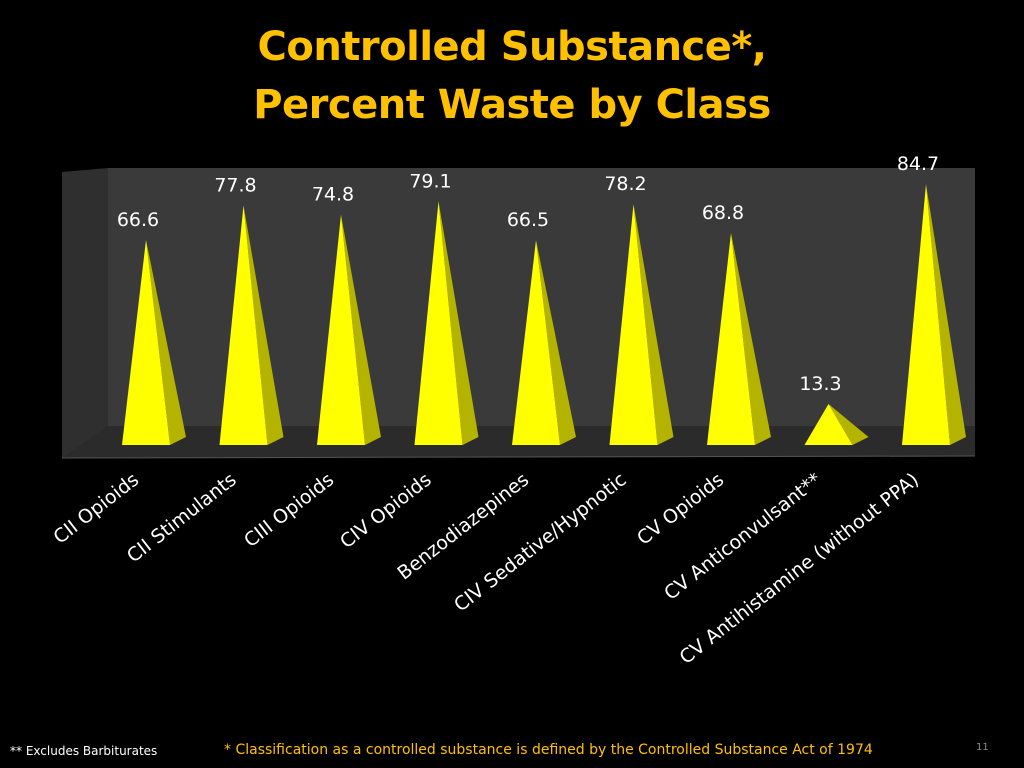 Image resolution: width=1024 pixels, height=768 pixels. Describe the element at coordinates (385, 511) in the screenshot. I see `category-label: CIV Opioids` at that location.